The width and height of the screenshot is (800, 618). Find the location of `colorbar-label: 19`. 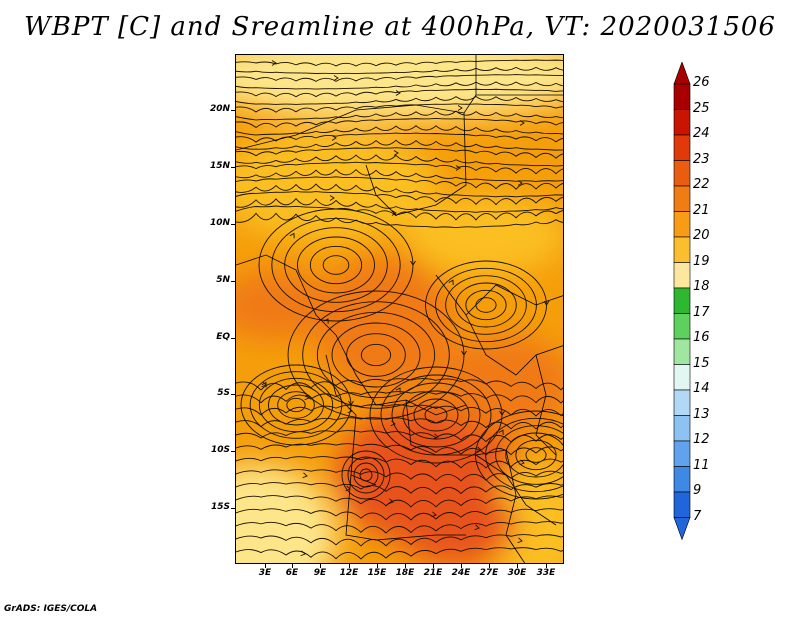

colorbar-label: 19 is located at coordinates (701, 261).